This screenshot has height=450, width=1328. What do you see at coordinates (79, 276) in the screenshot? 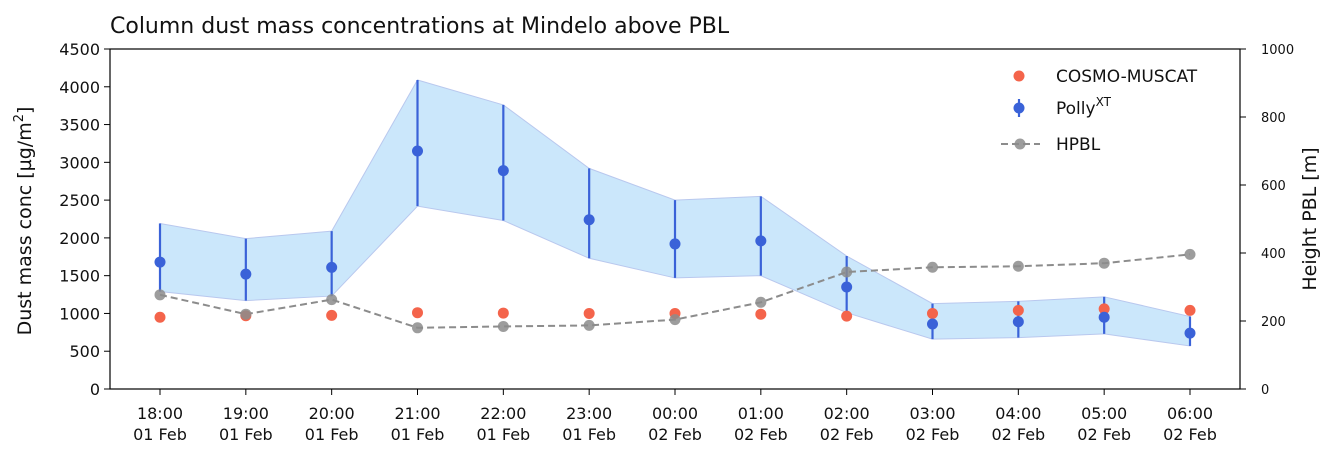
I see `y-tick-label: 1500` at bounding box center [79, 276].